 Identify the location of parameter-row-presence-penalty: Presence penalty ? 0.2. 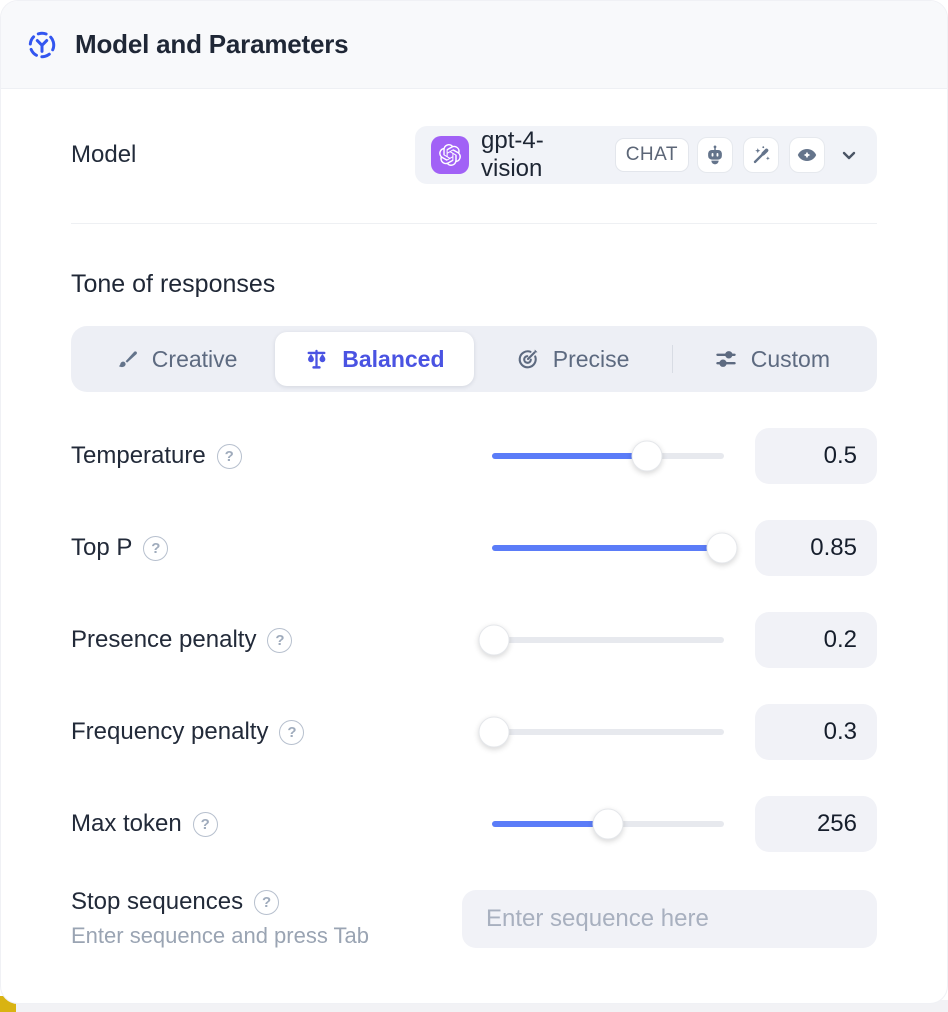
(474, 640).